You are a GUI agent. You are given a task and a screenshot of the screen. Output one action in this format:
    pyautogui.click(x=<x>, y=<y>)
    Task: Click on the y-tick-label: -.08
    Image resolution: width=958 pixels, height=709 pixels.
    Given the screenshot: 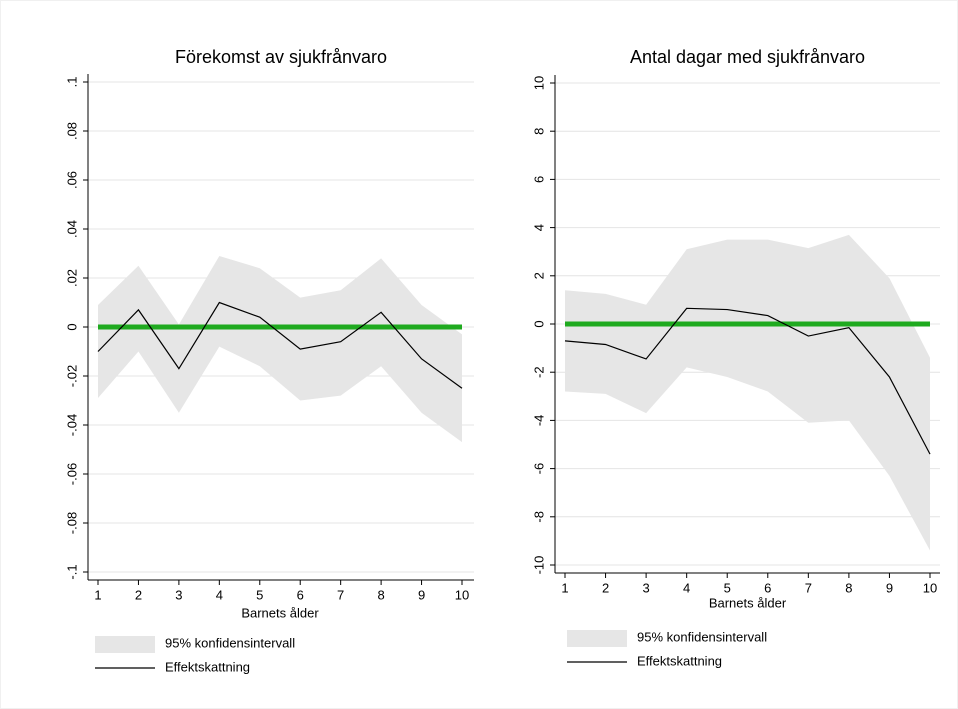 What is the action you would take?
    pyautogui.click(x=71, y=523)
    